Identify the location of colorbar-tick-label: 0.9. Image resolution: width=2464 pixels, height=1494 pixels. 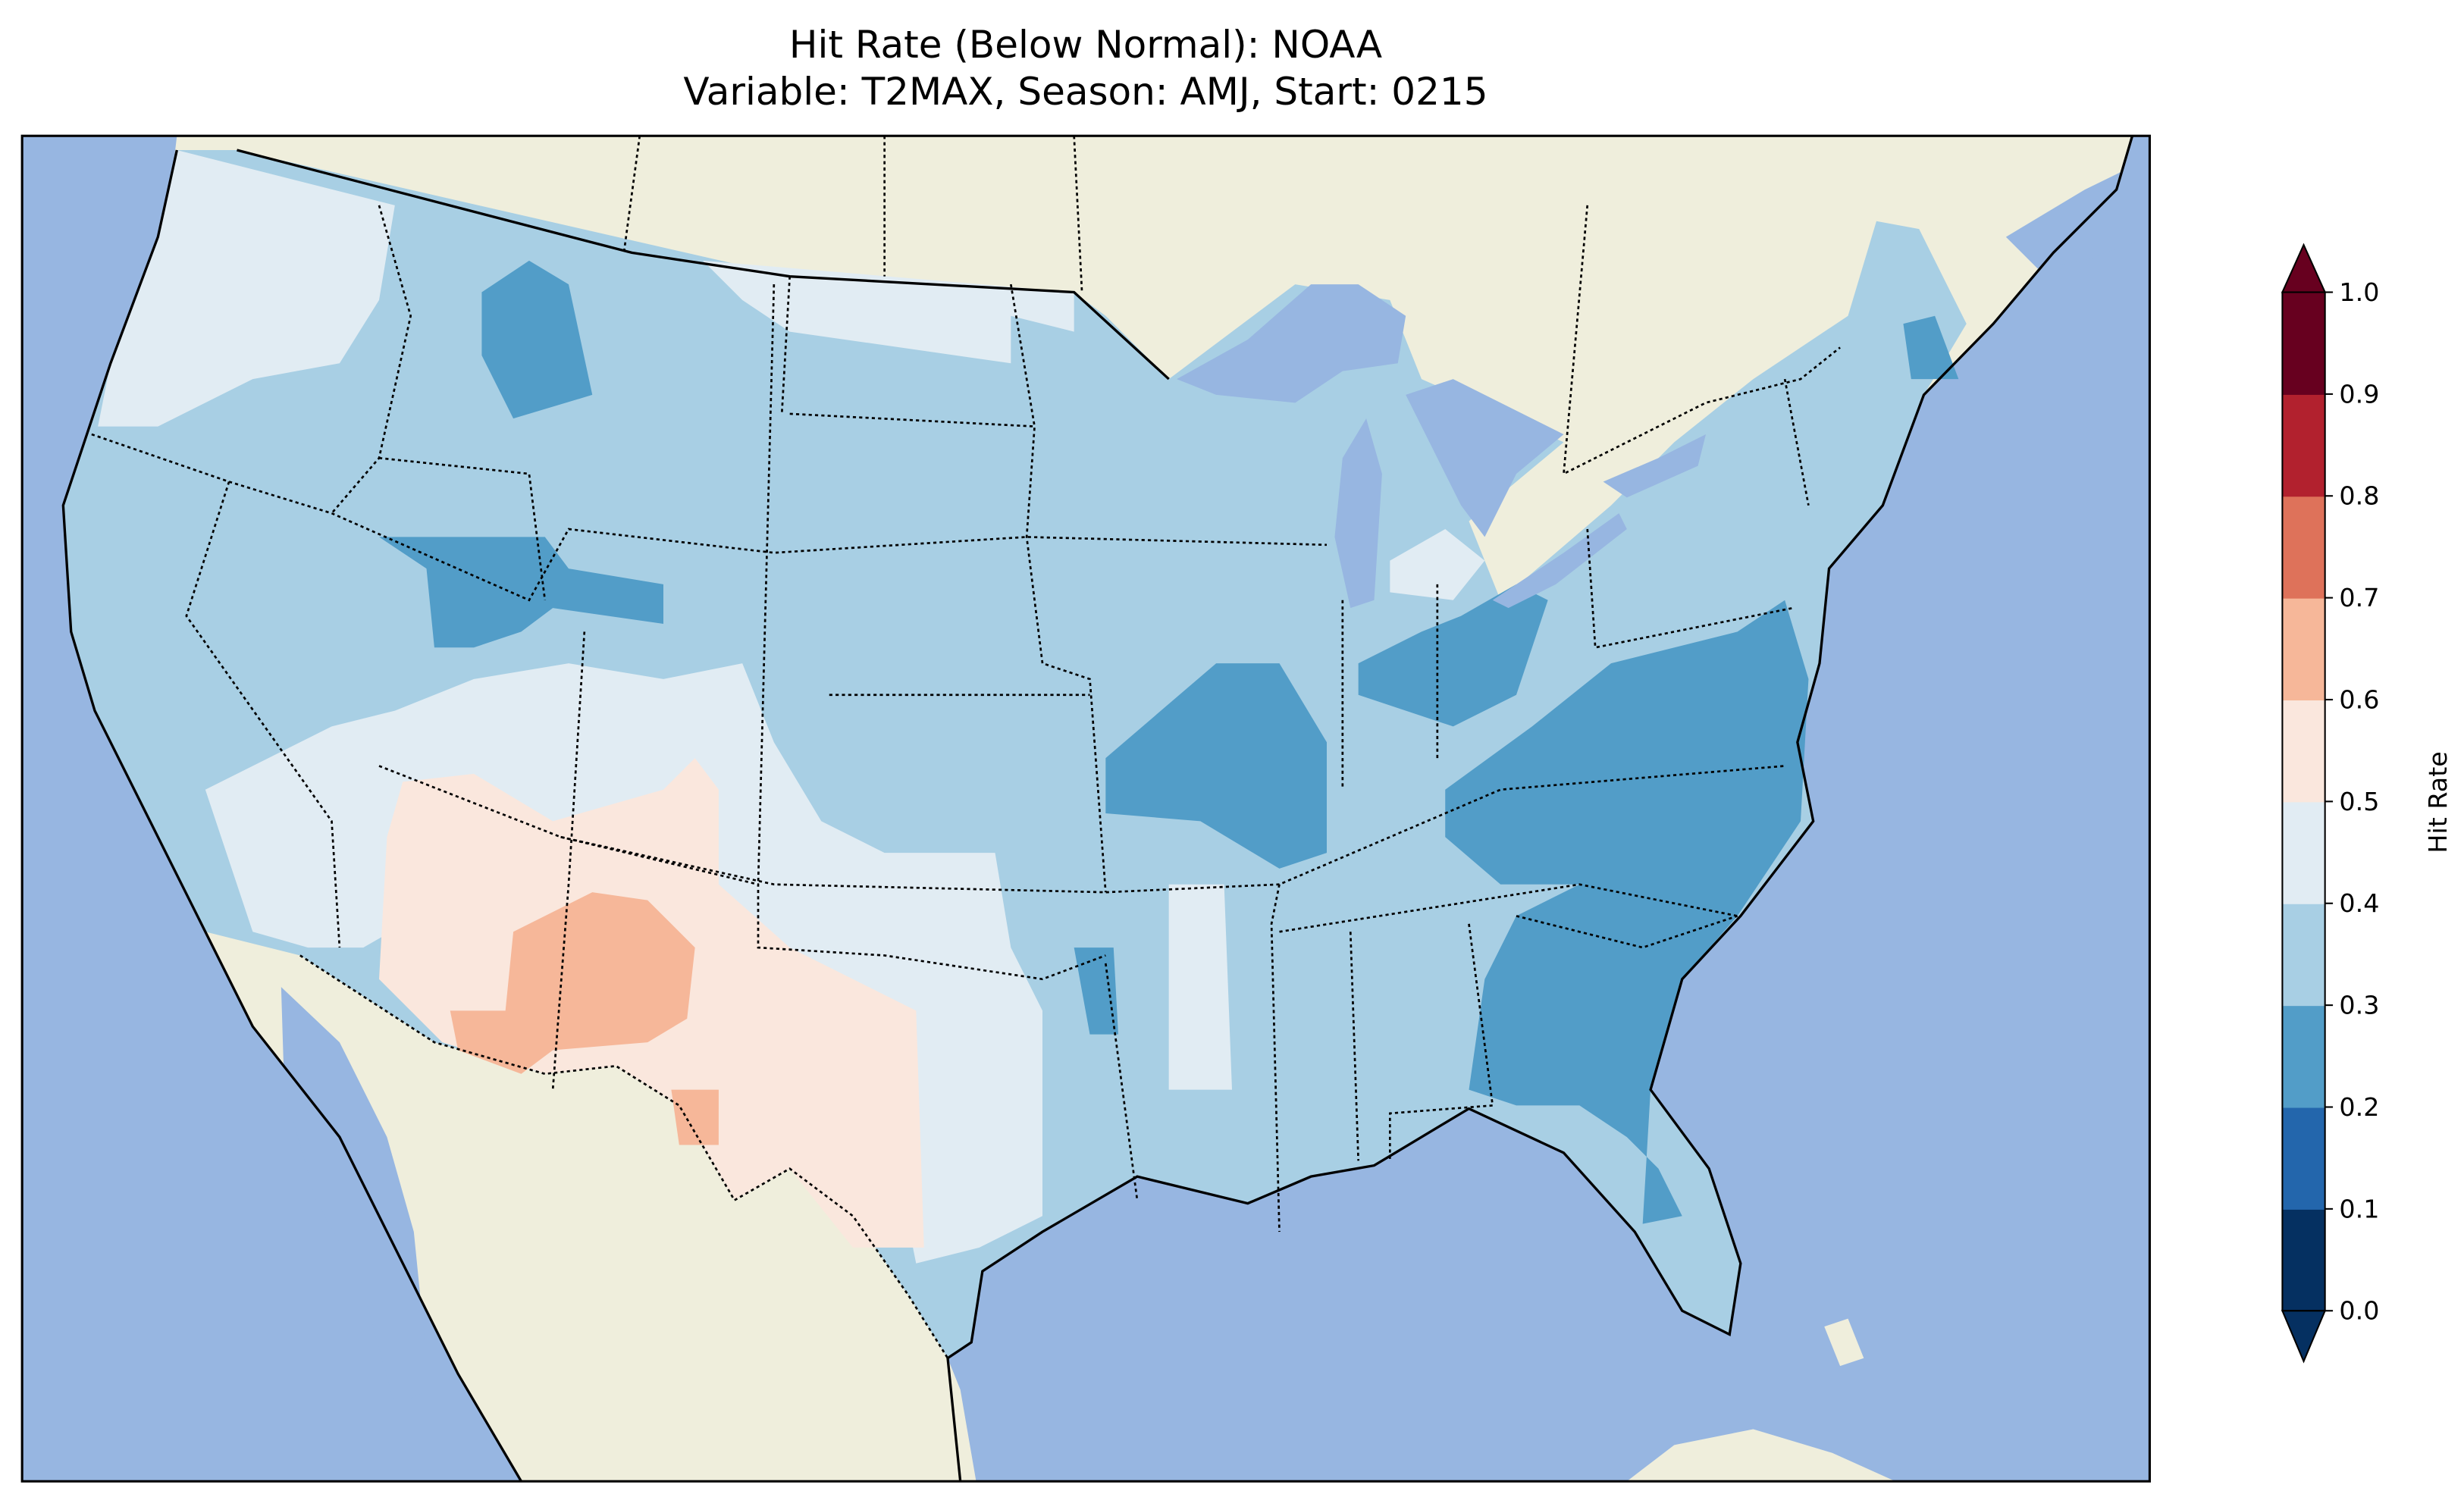
(2359, 394).